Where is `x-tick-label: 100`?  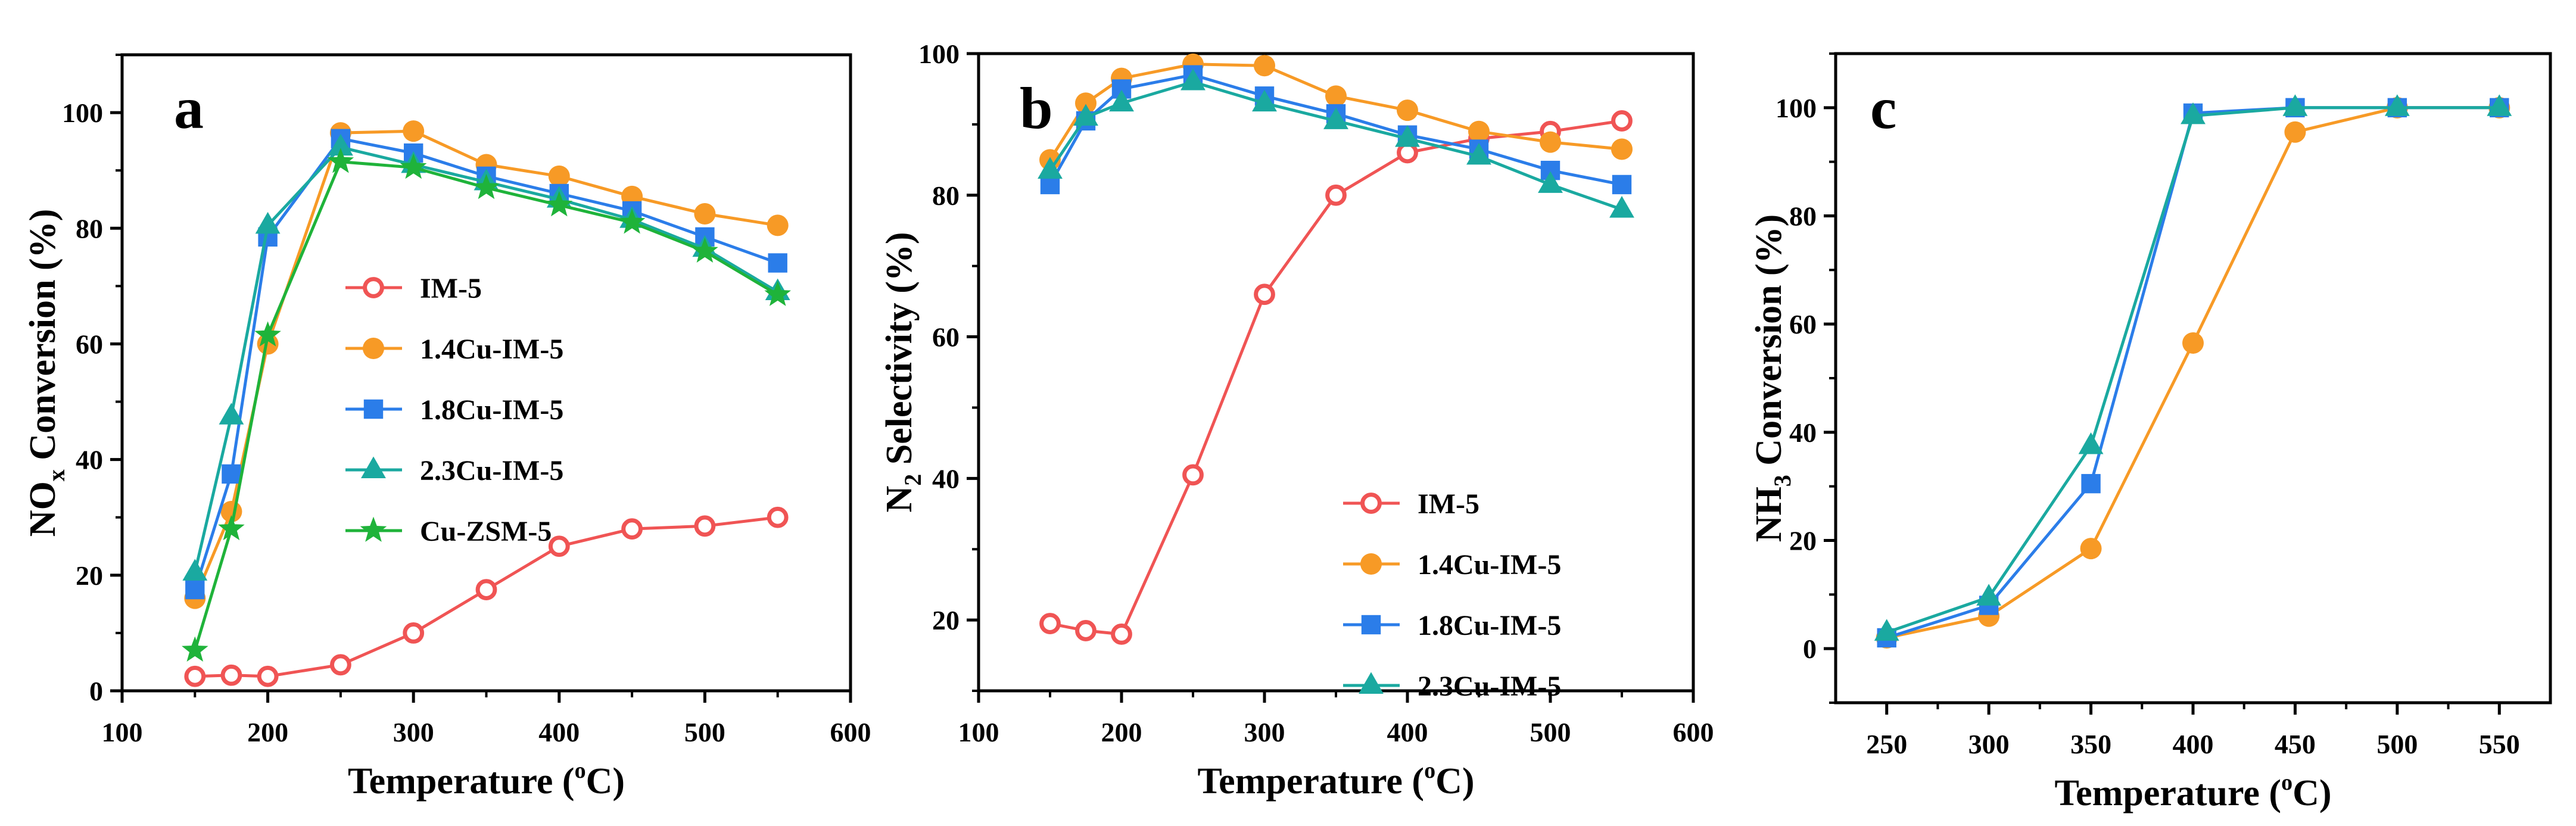
x-tick-label: 100 is located at coordinates (978, 732).